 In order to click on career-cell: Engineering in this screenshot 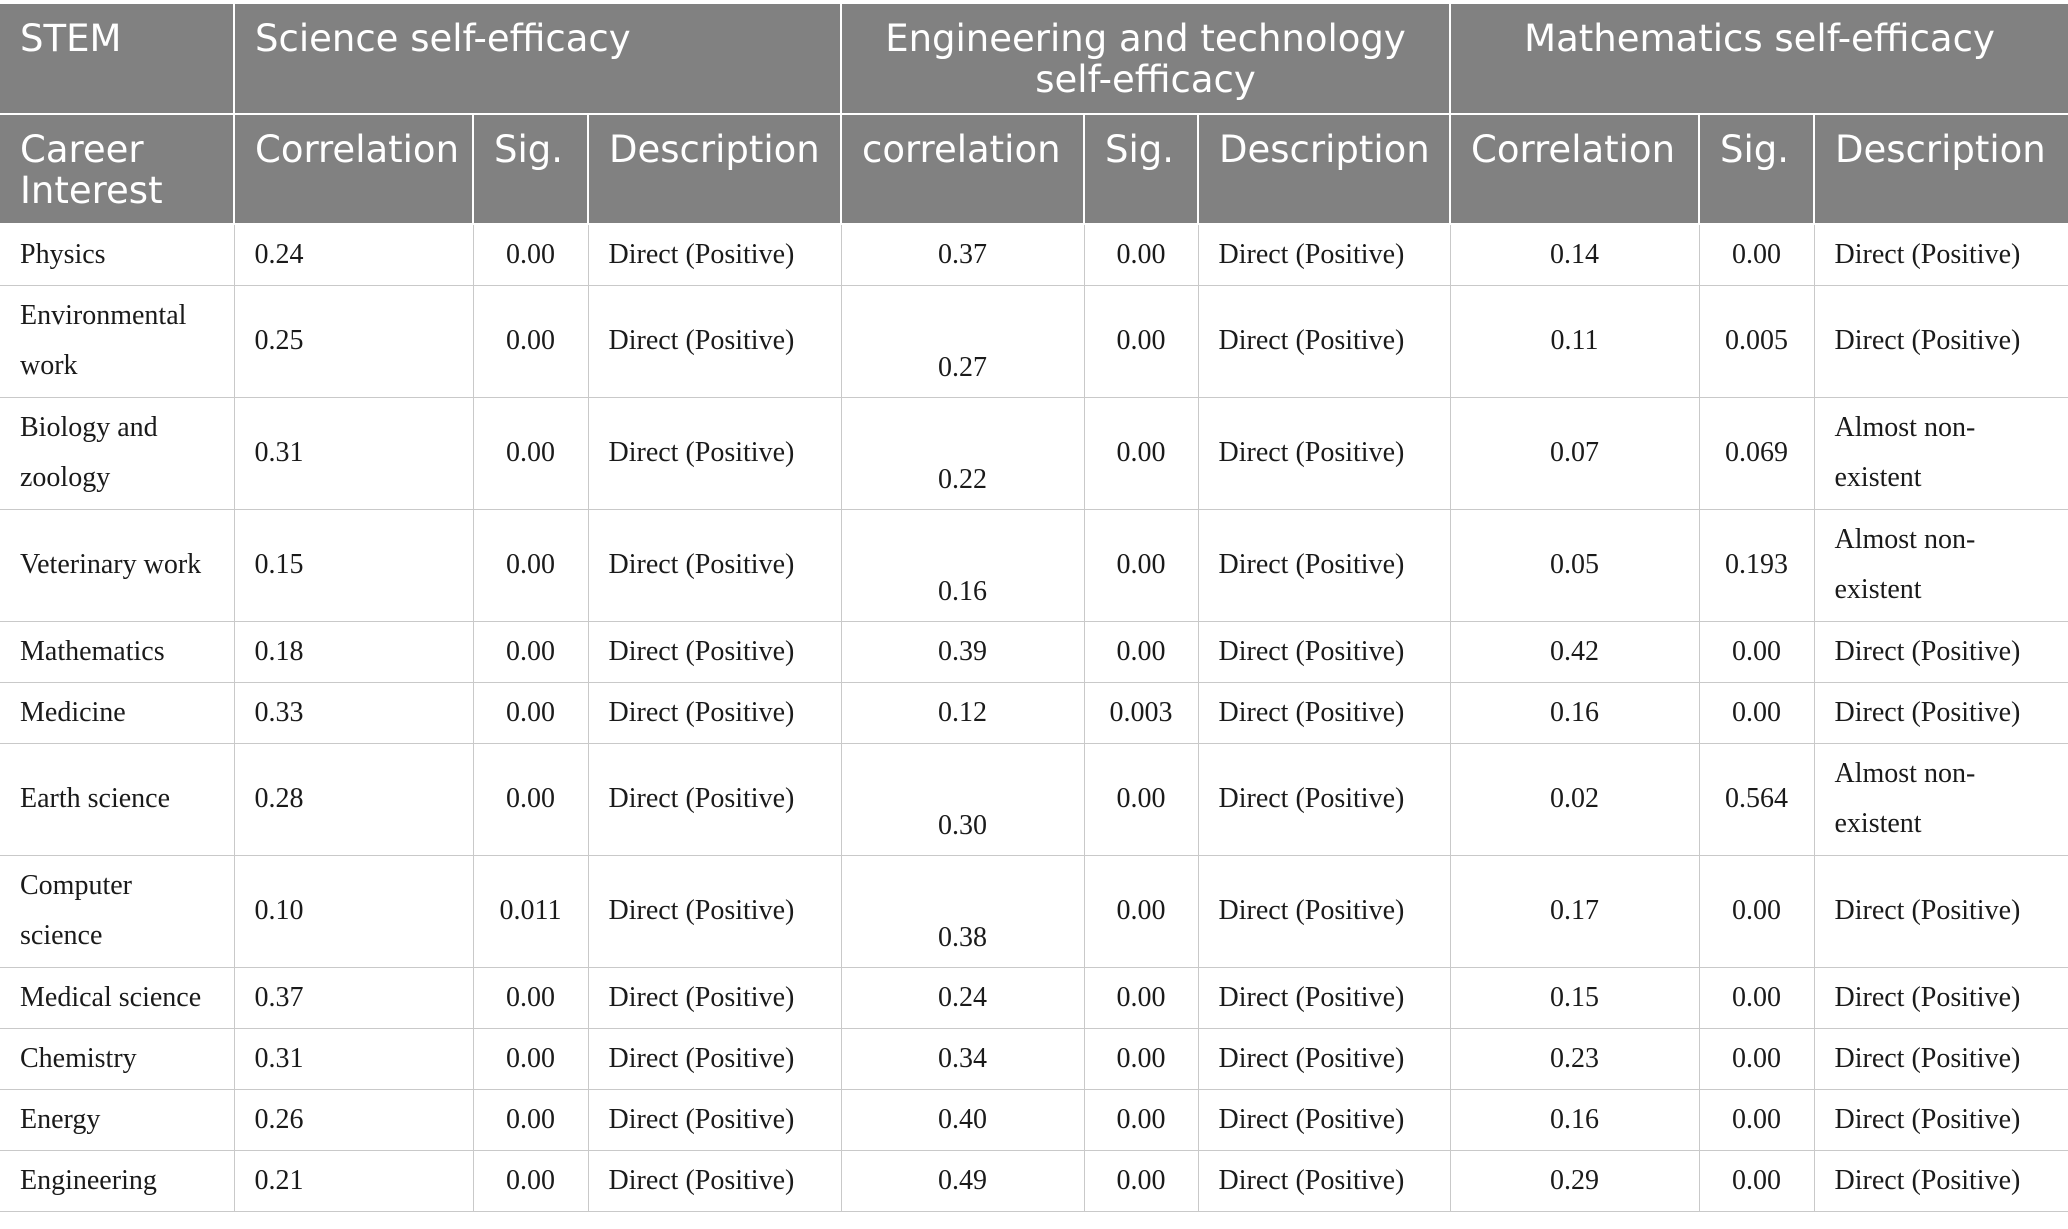, I will do `click(117, 1181)`.